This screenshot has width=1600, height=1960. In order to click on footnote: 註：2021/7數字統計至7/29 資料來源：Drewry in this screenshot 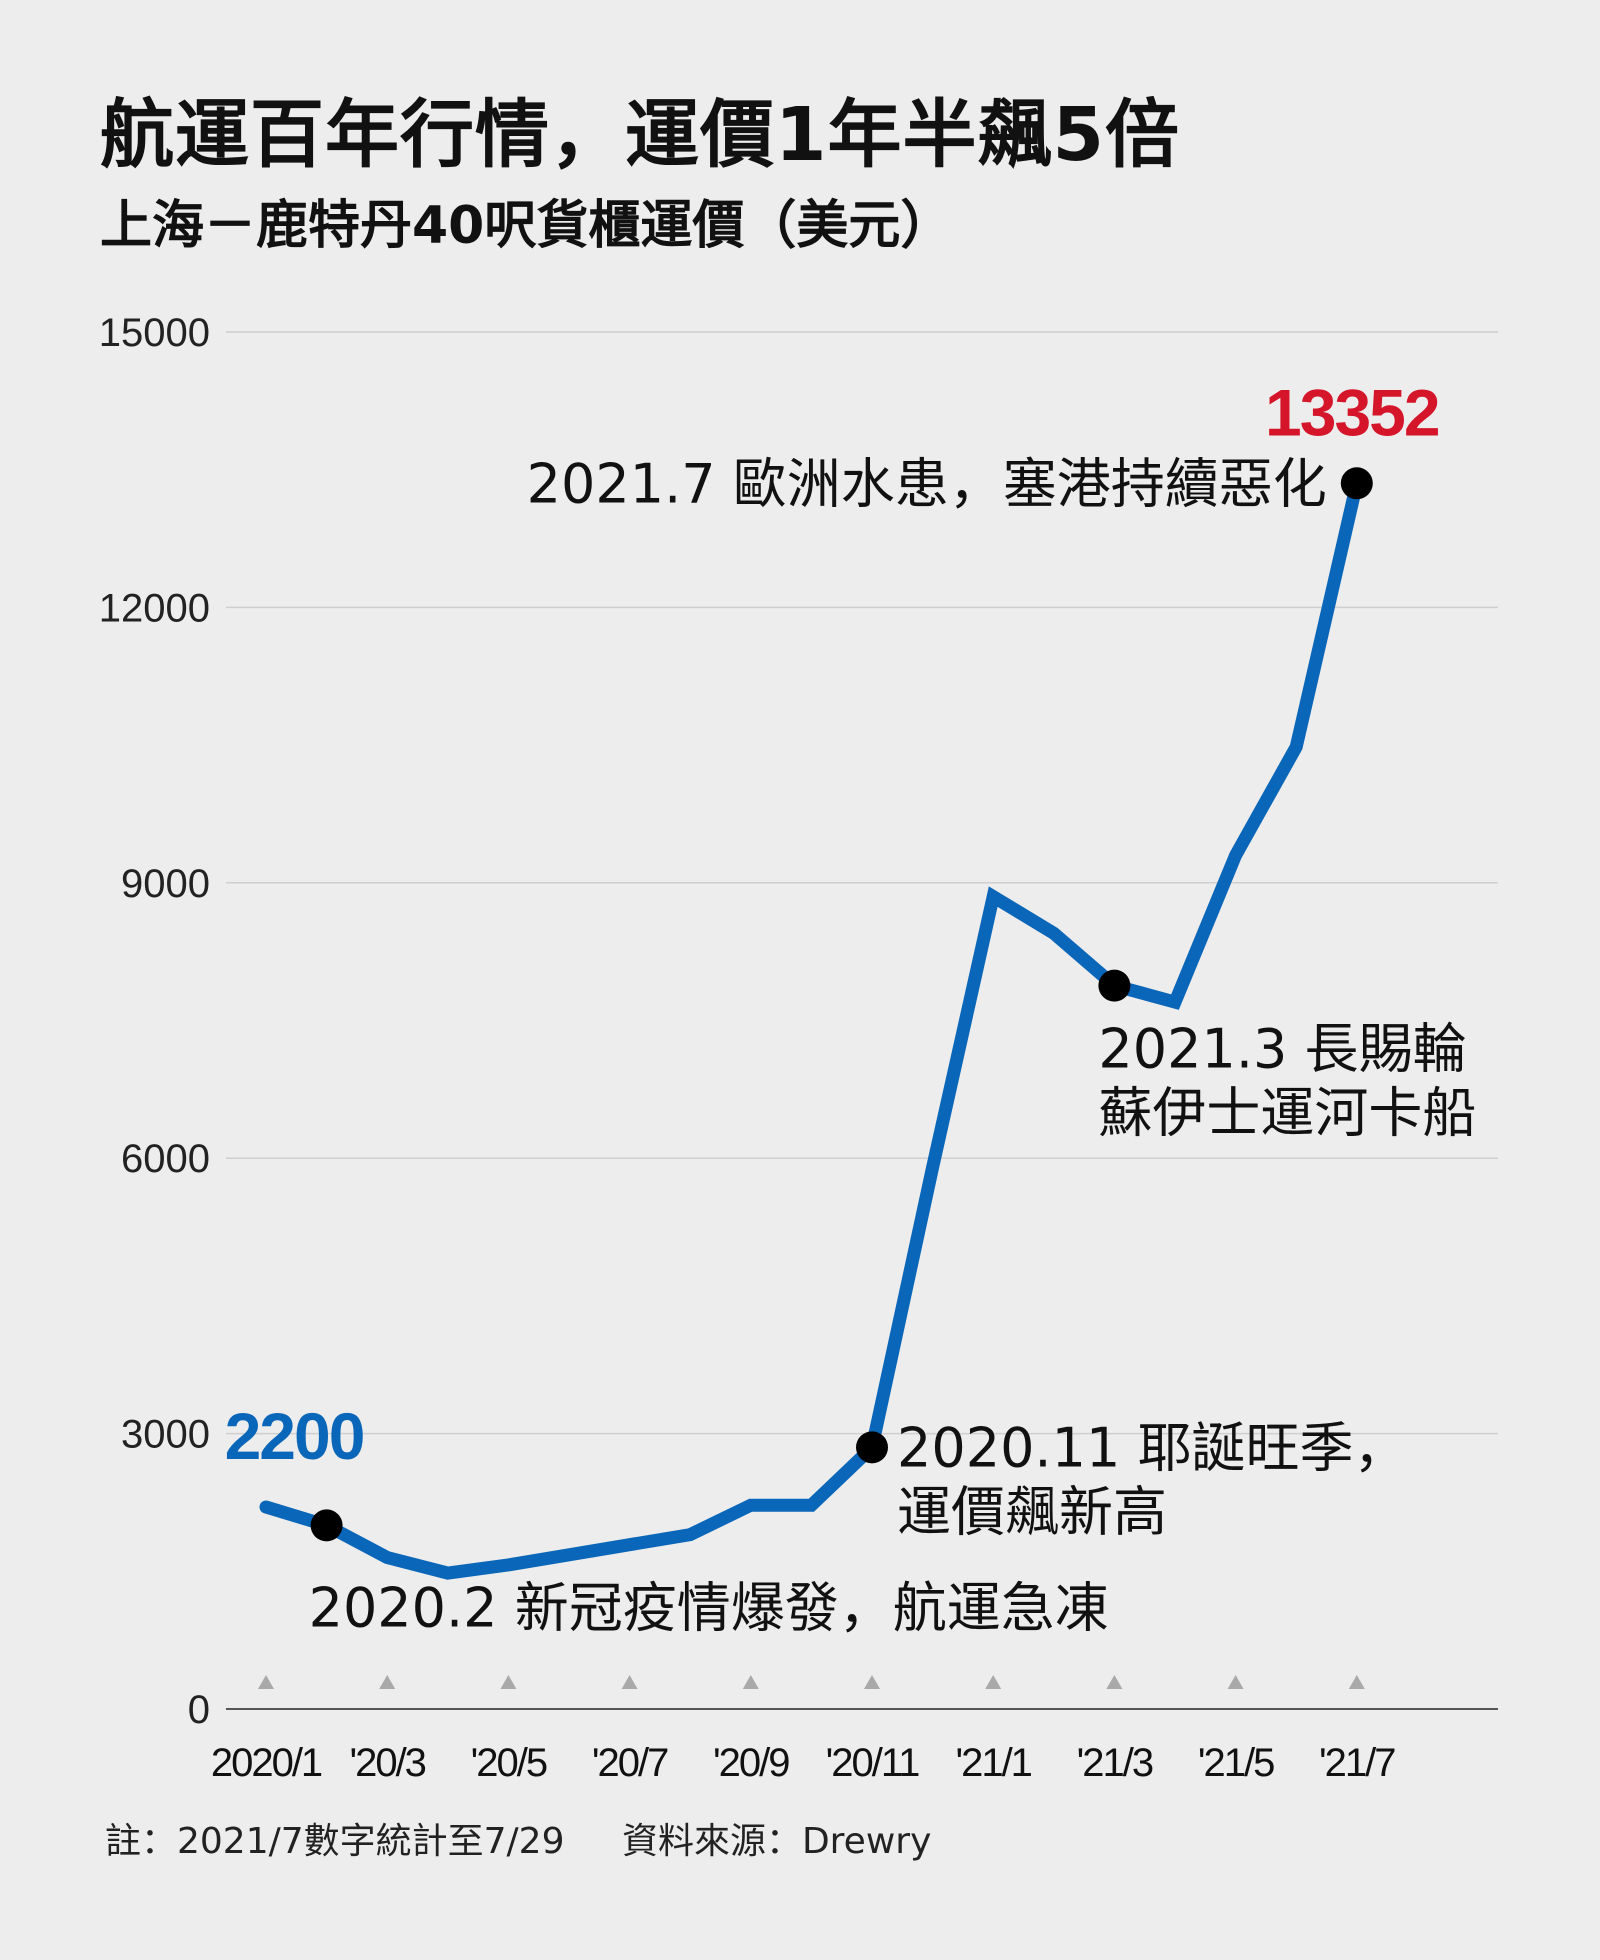, I will do `click(518, 1838)`.